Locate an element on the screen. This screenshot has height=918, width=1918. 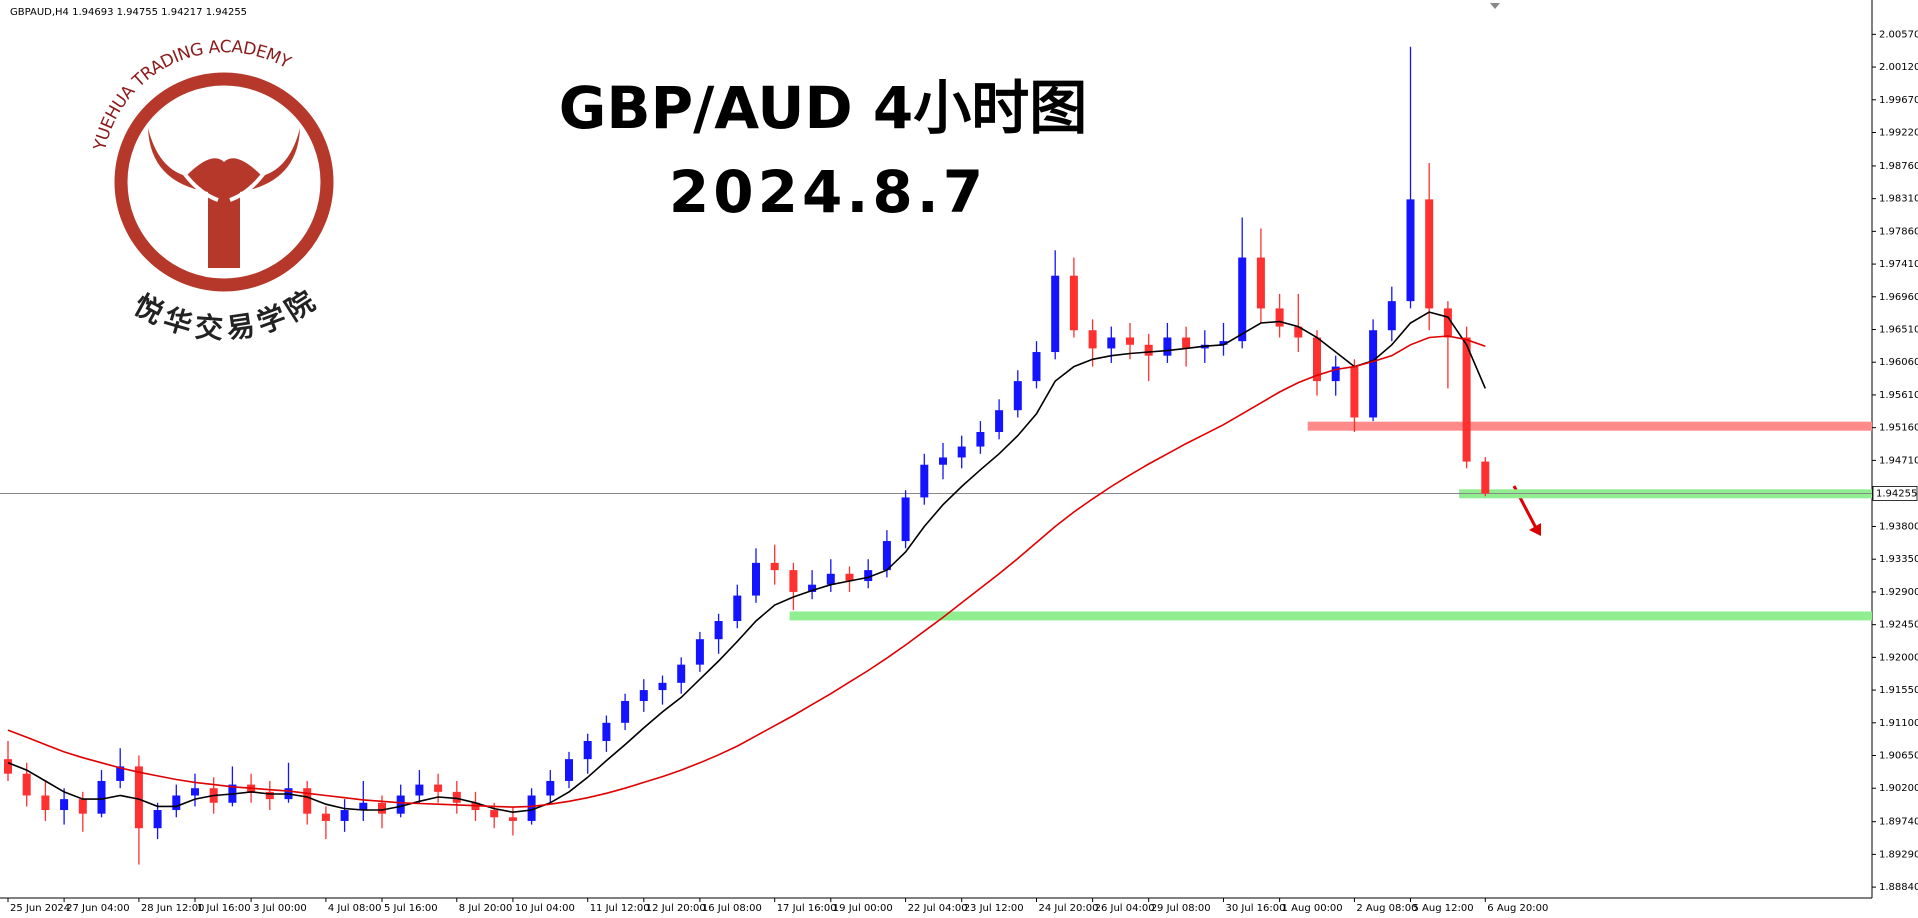
x-tick-label: 8 Jul 20:00 is located at coordinates (486, 908).